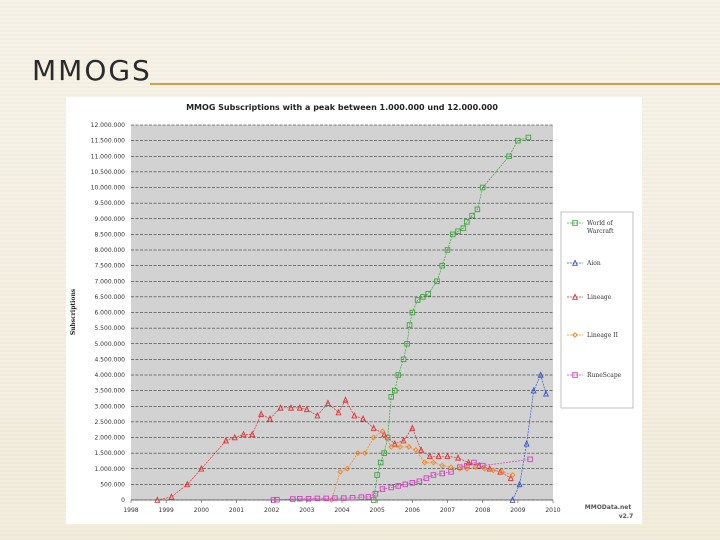 The width and height of the screenshot is (720, 540). What do you see at coordinates (435, 84) in the screenshot?
I see `title-rule` at bounding box center [435, 84].